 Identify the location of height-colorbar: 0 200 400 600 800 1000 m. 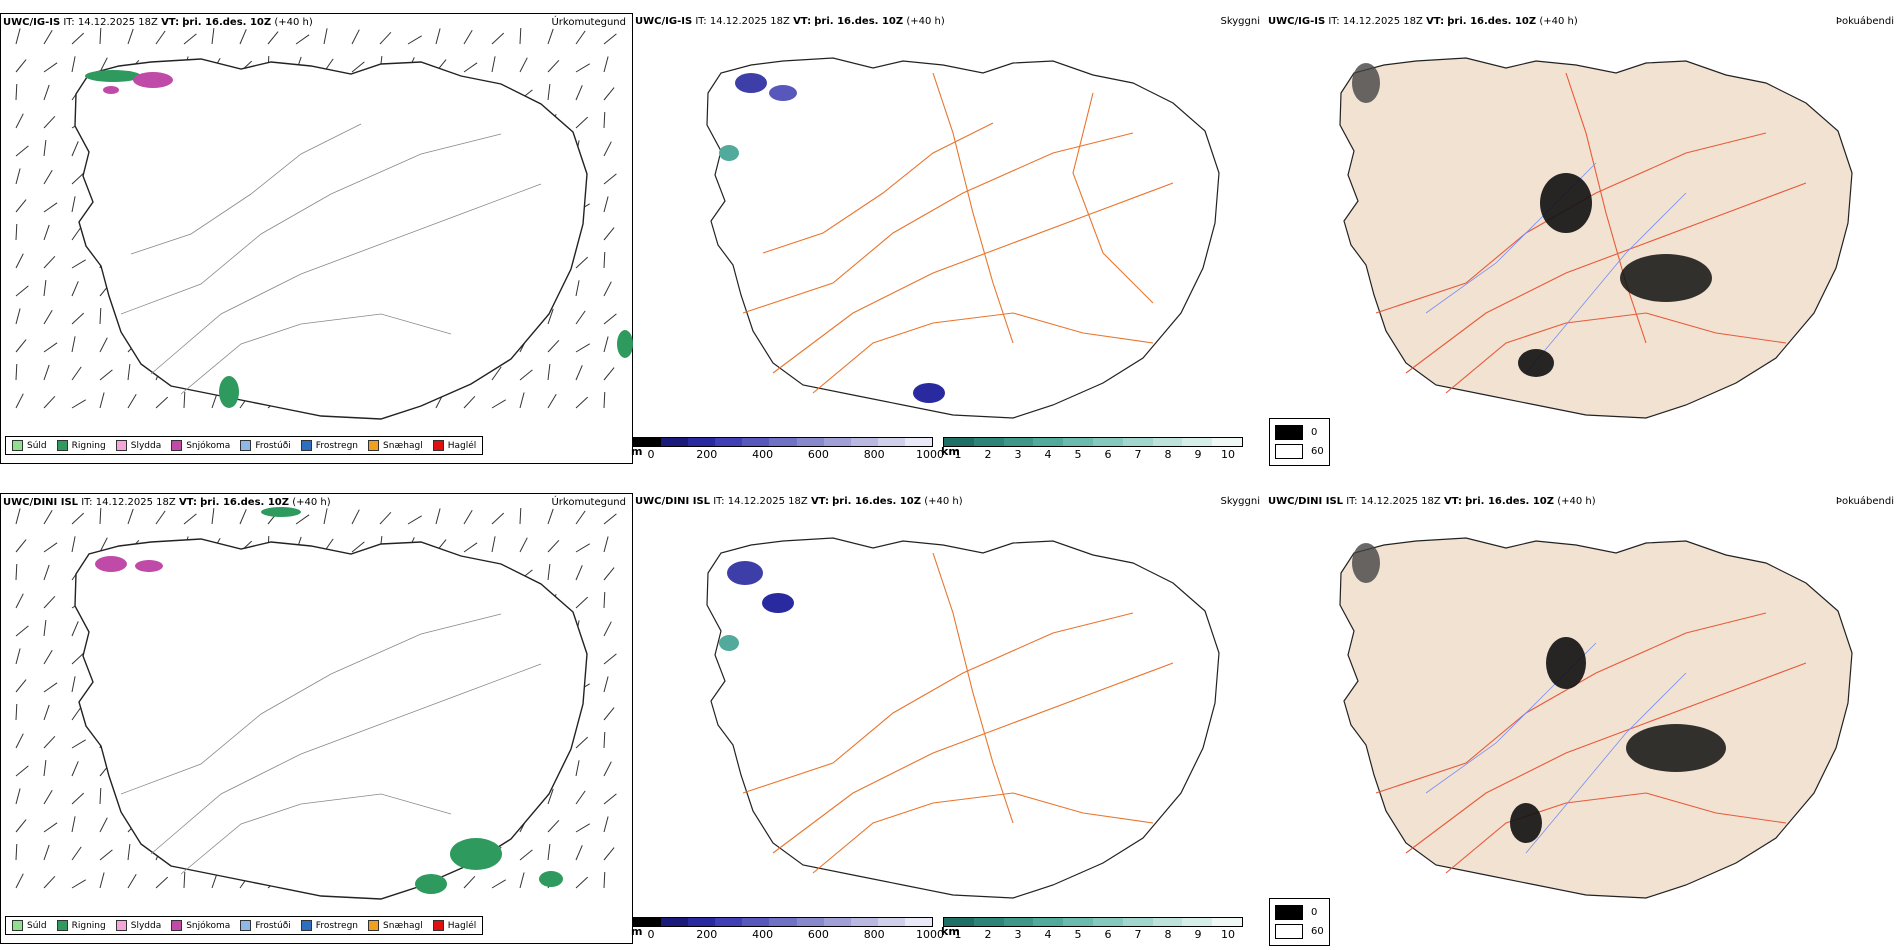
(787, 449).